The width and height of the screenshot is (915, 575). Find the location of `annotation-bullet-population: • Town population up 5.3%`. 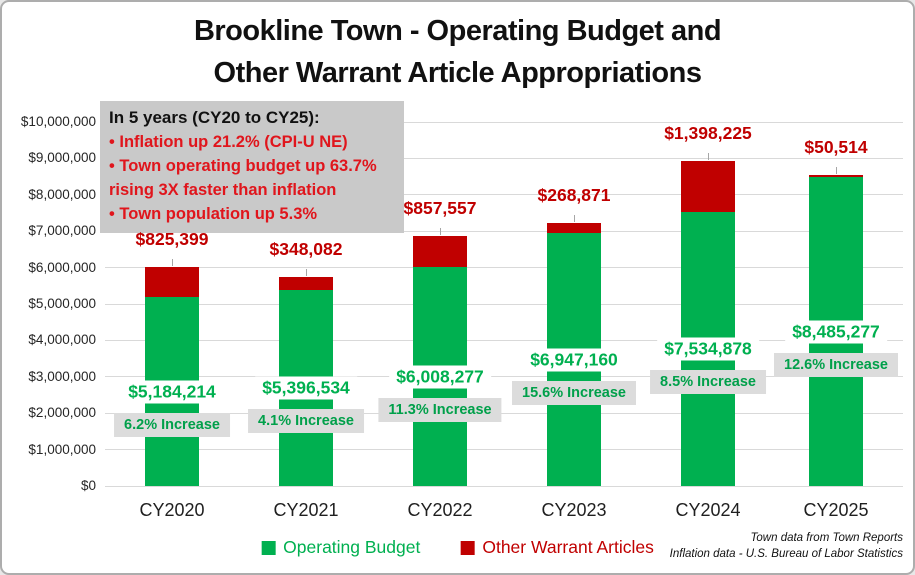

annotation-bullet-population: • Town population up 5.3% is located at coordinates (213, 214).